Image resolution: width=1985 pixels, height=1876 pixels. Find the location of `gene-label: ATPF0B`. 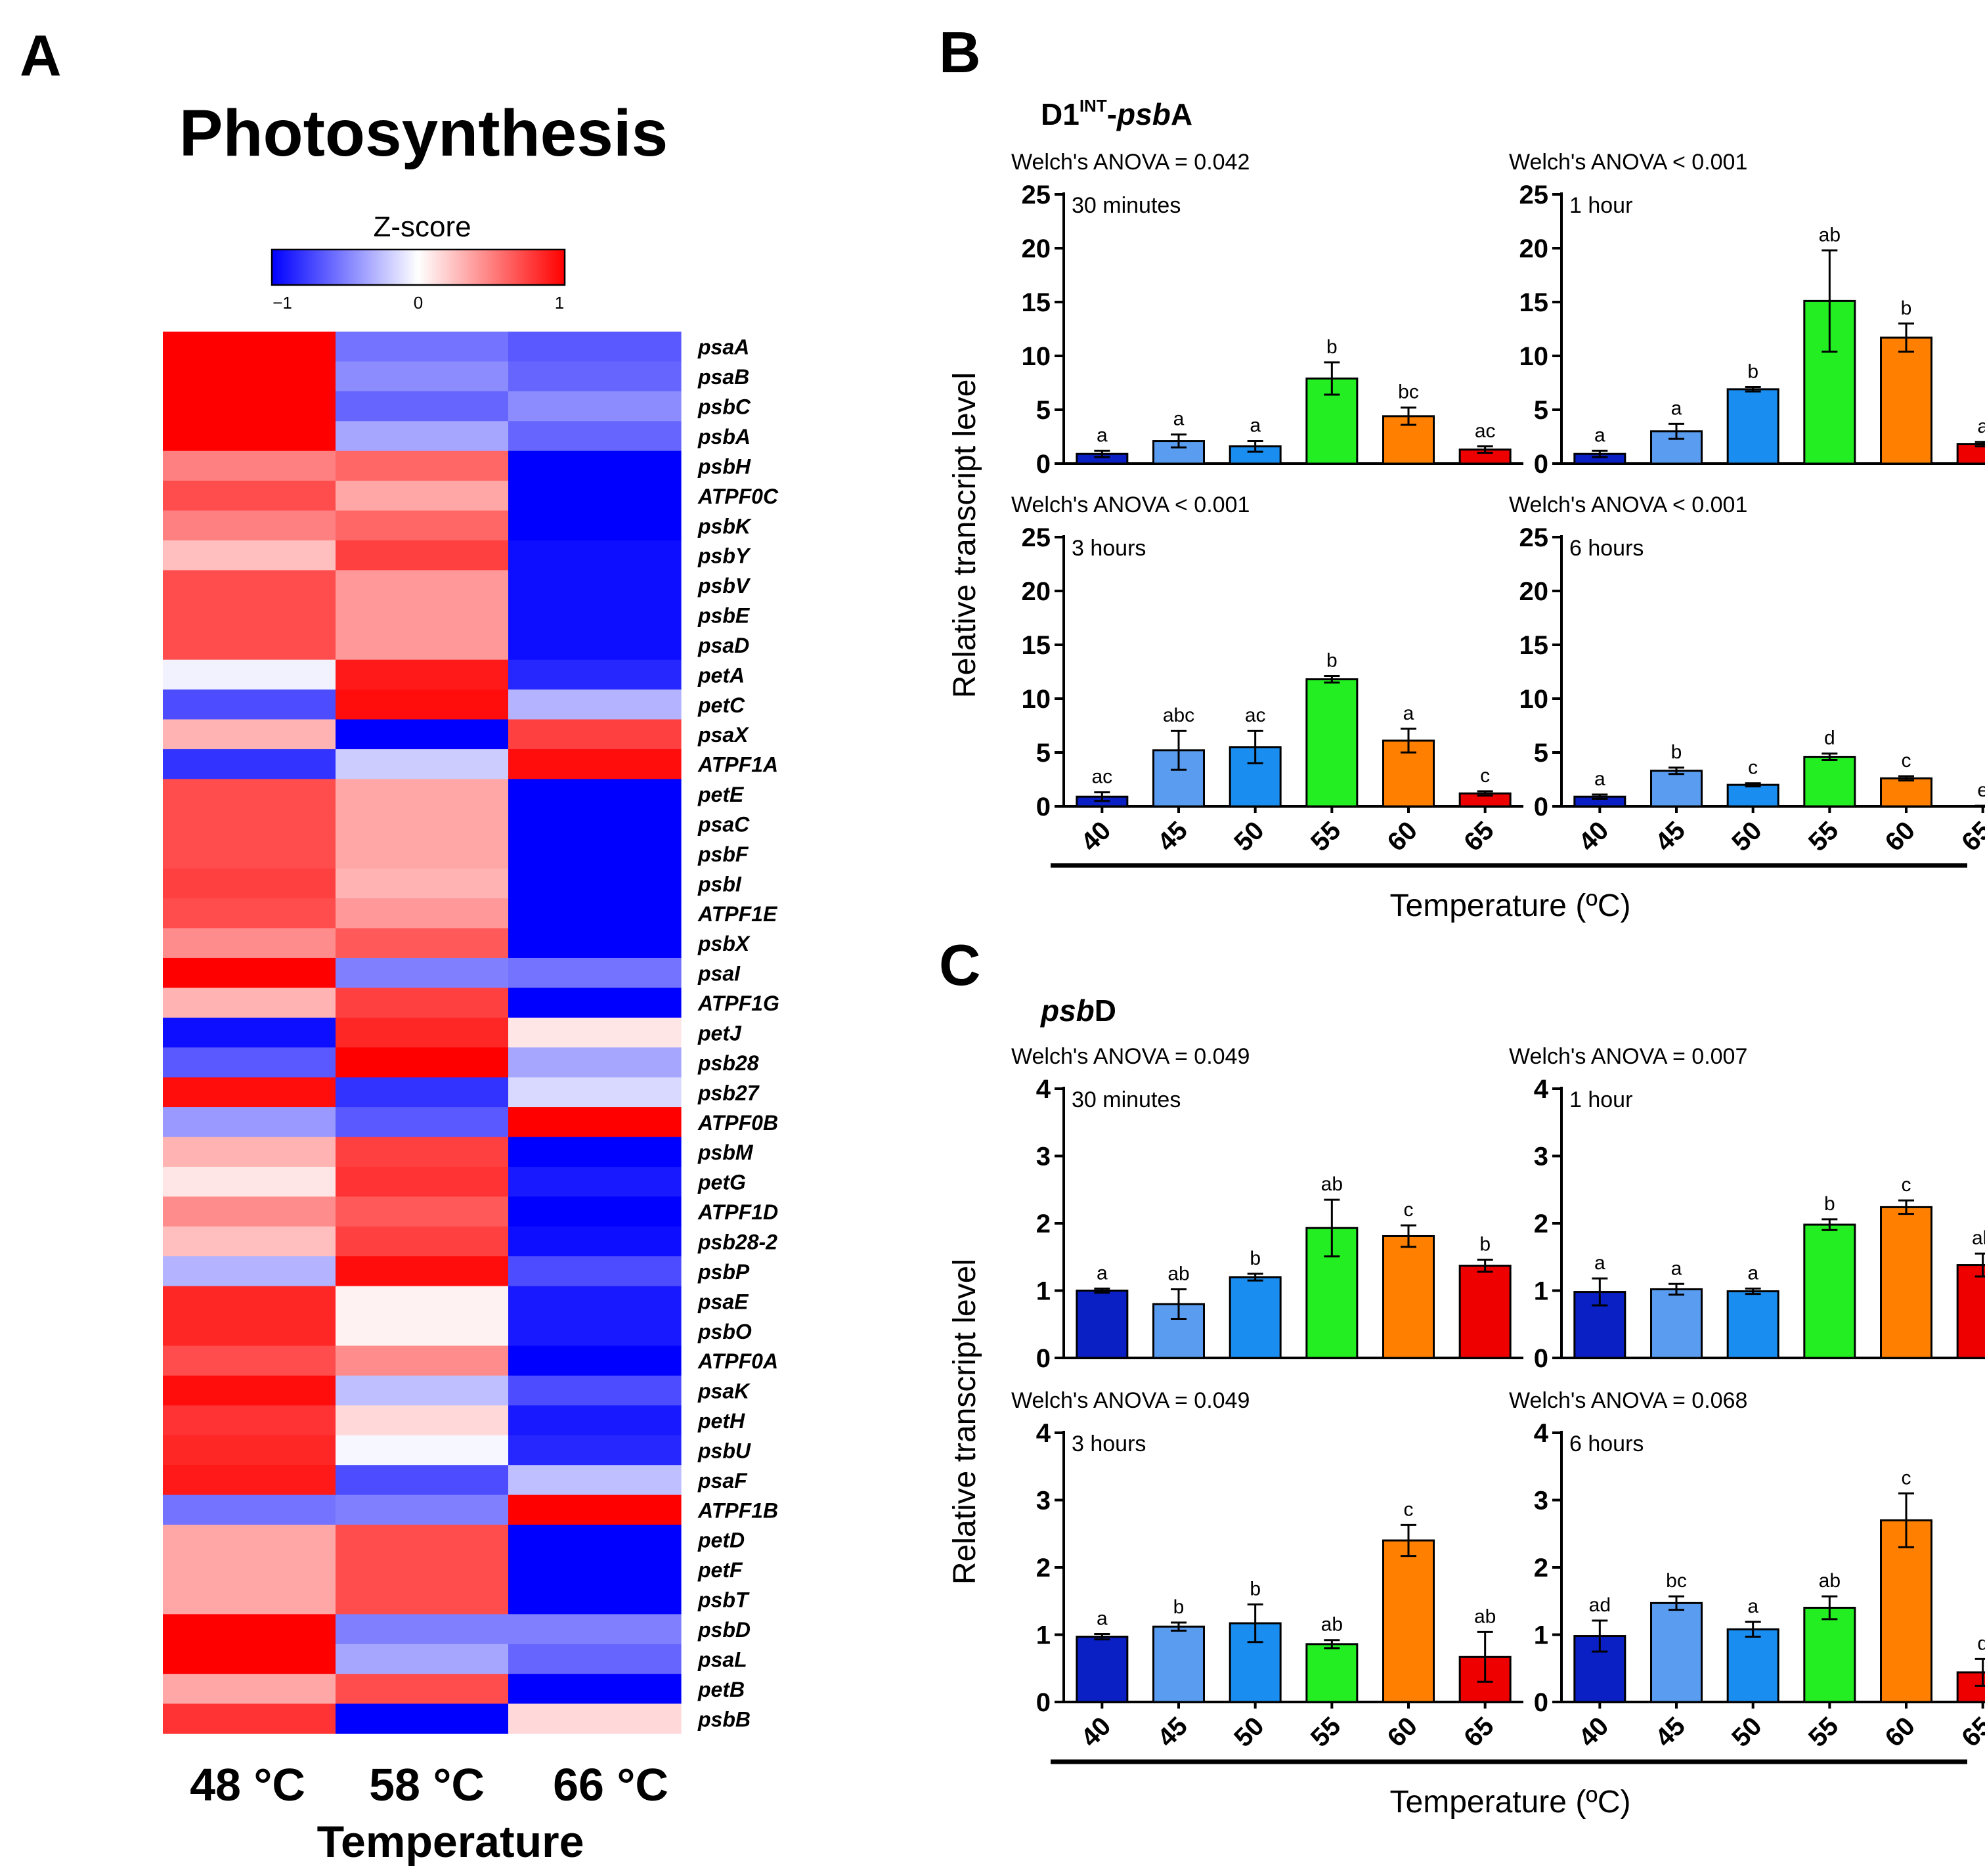

gene-label: ATPF0B is located at coordinates (737, 1123).